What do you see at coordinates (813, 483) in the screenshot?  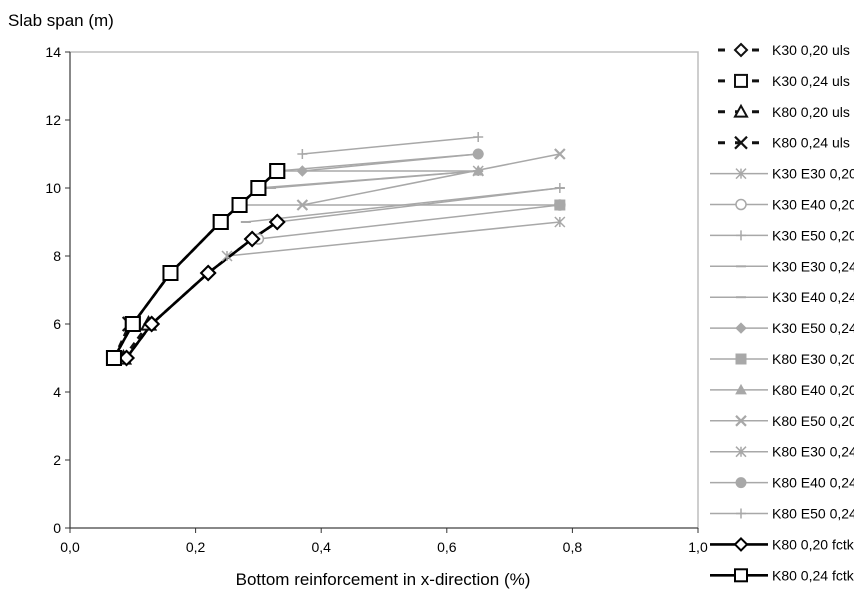 I see `legend-label: K80 E40 0,24 sls` at bounding box center [813, 483].